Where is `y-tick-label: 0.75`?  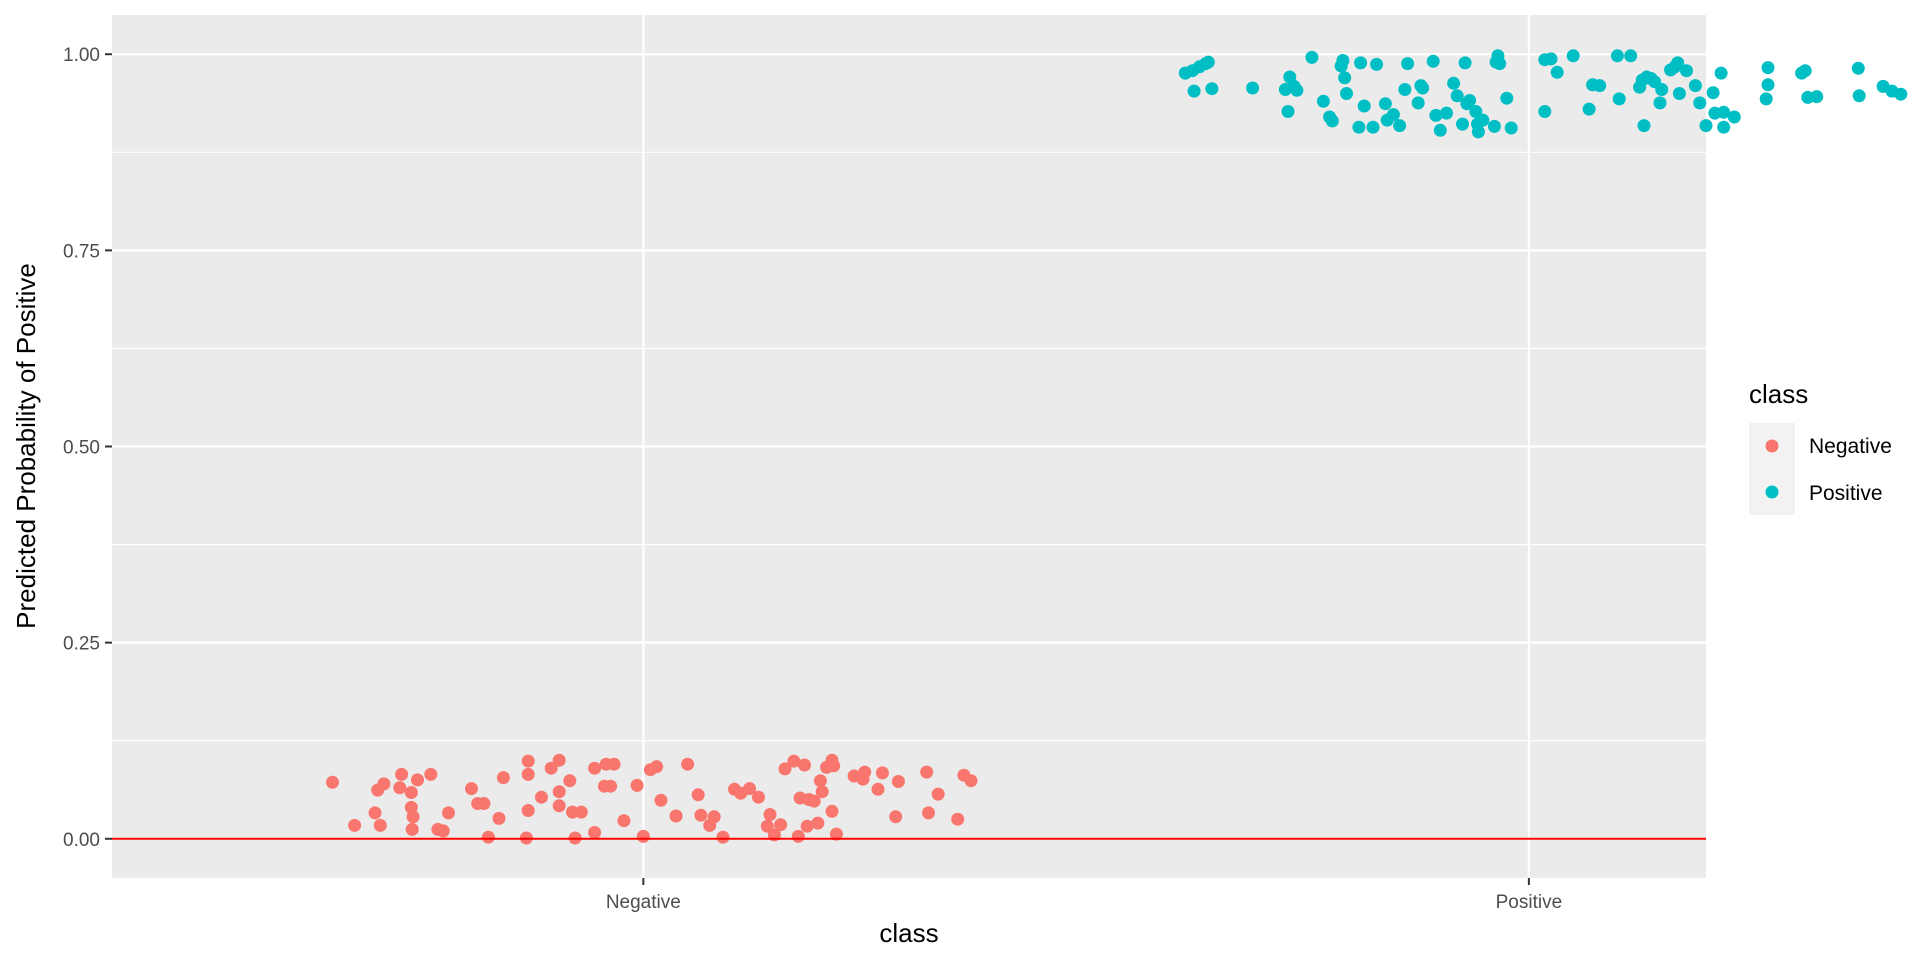 y-tick-label: 0.75 is located at coordinates (81, 251).